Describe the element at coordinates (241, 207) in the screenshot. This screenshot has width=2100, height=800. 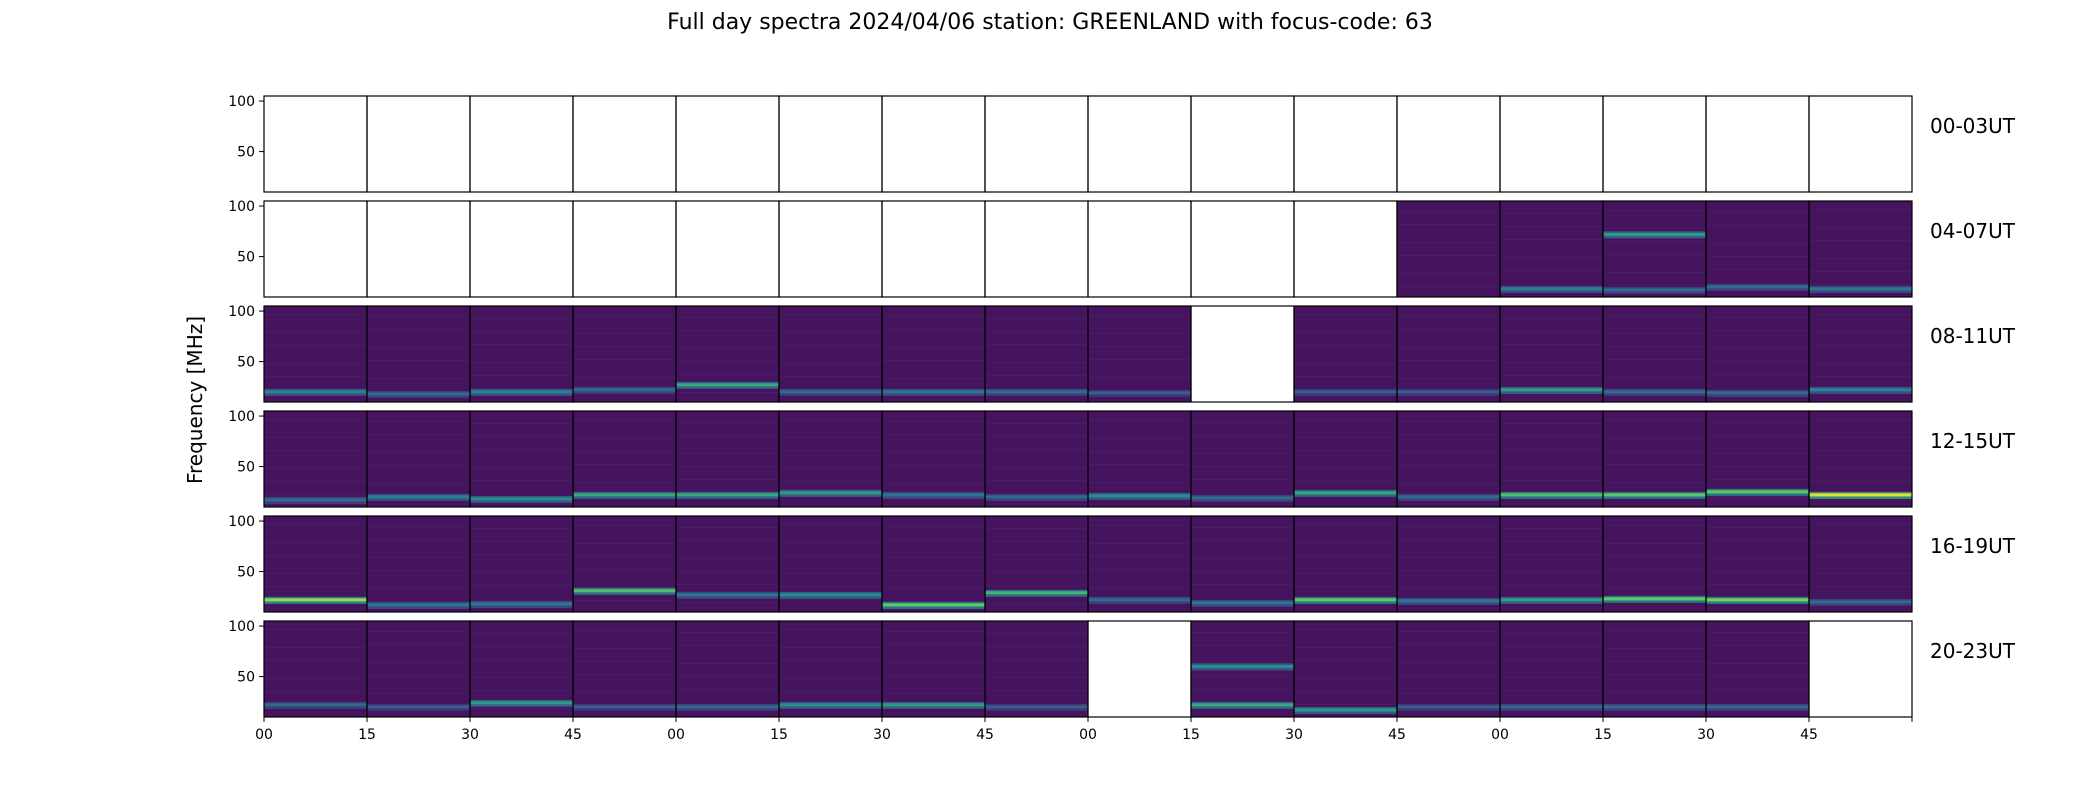
I see `y-tick-label: 100` at that location.